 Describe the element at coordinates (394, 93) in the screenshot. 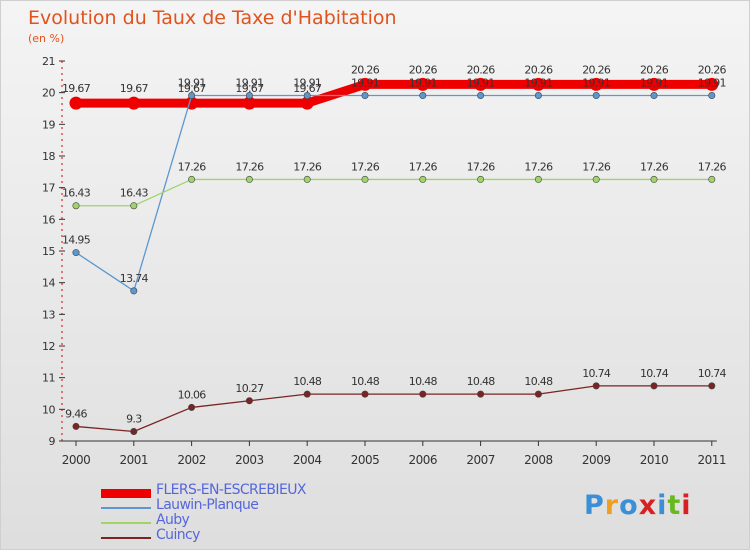

I see `series-line-flers-en-escrebieux` at that location.